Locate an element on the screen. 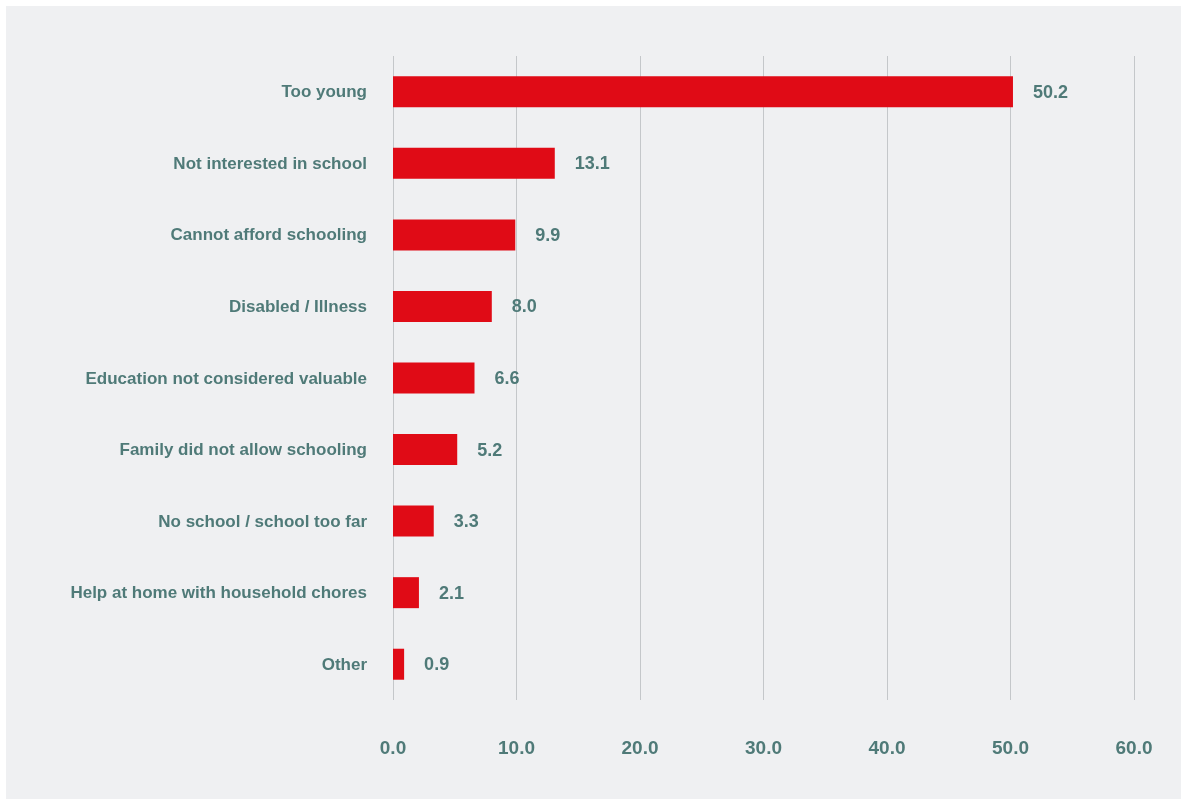  data-label: 6.6 is located at coordinates (507, 378).